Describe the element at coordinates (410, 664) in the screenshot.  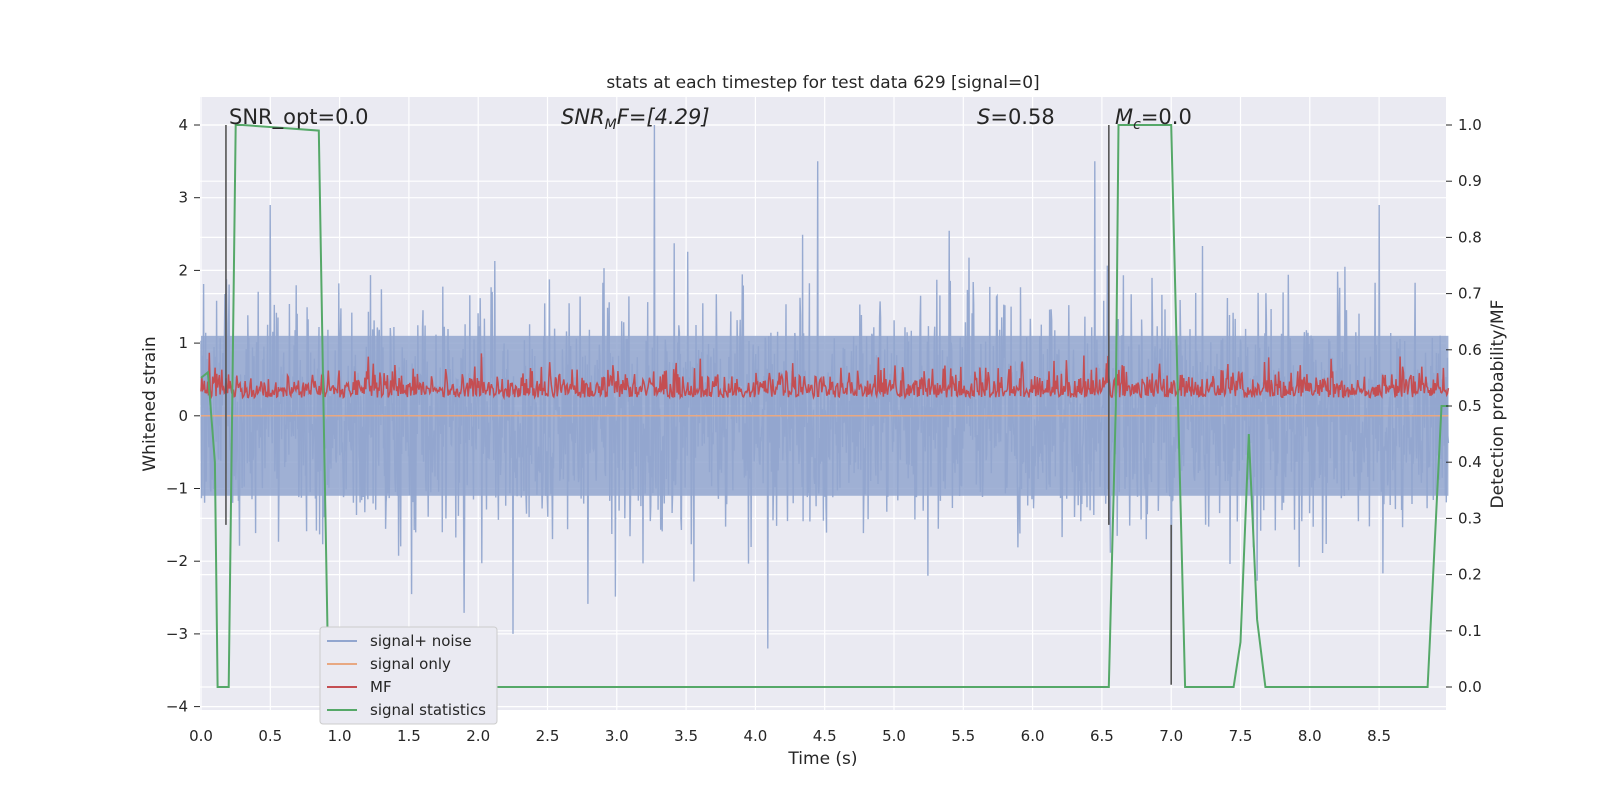
I see `legend-label-signal: signal only` at that location.